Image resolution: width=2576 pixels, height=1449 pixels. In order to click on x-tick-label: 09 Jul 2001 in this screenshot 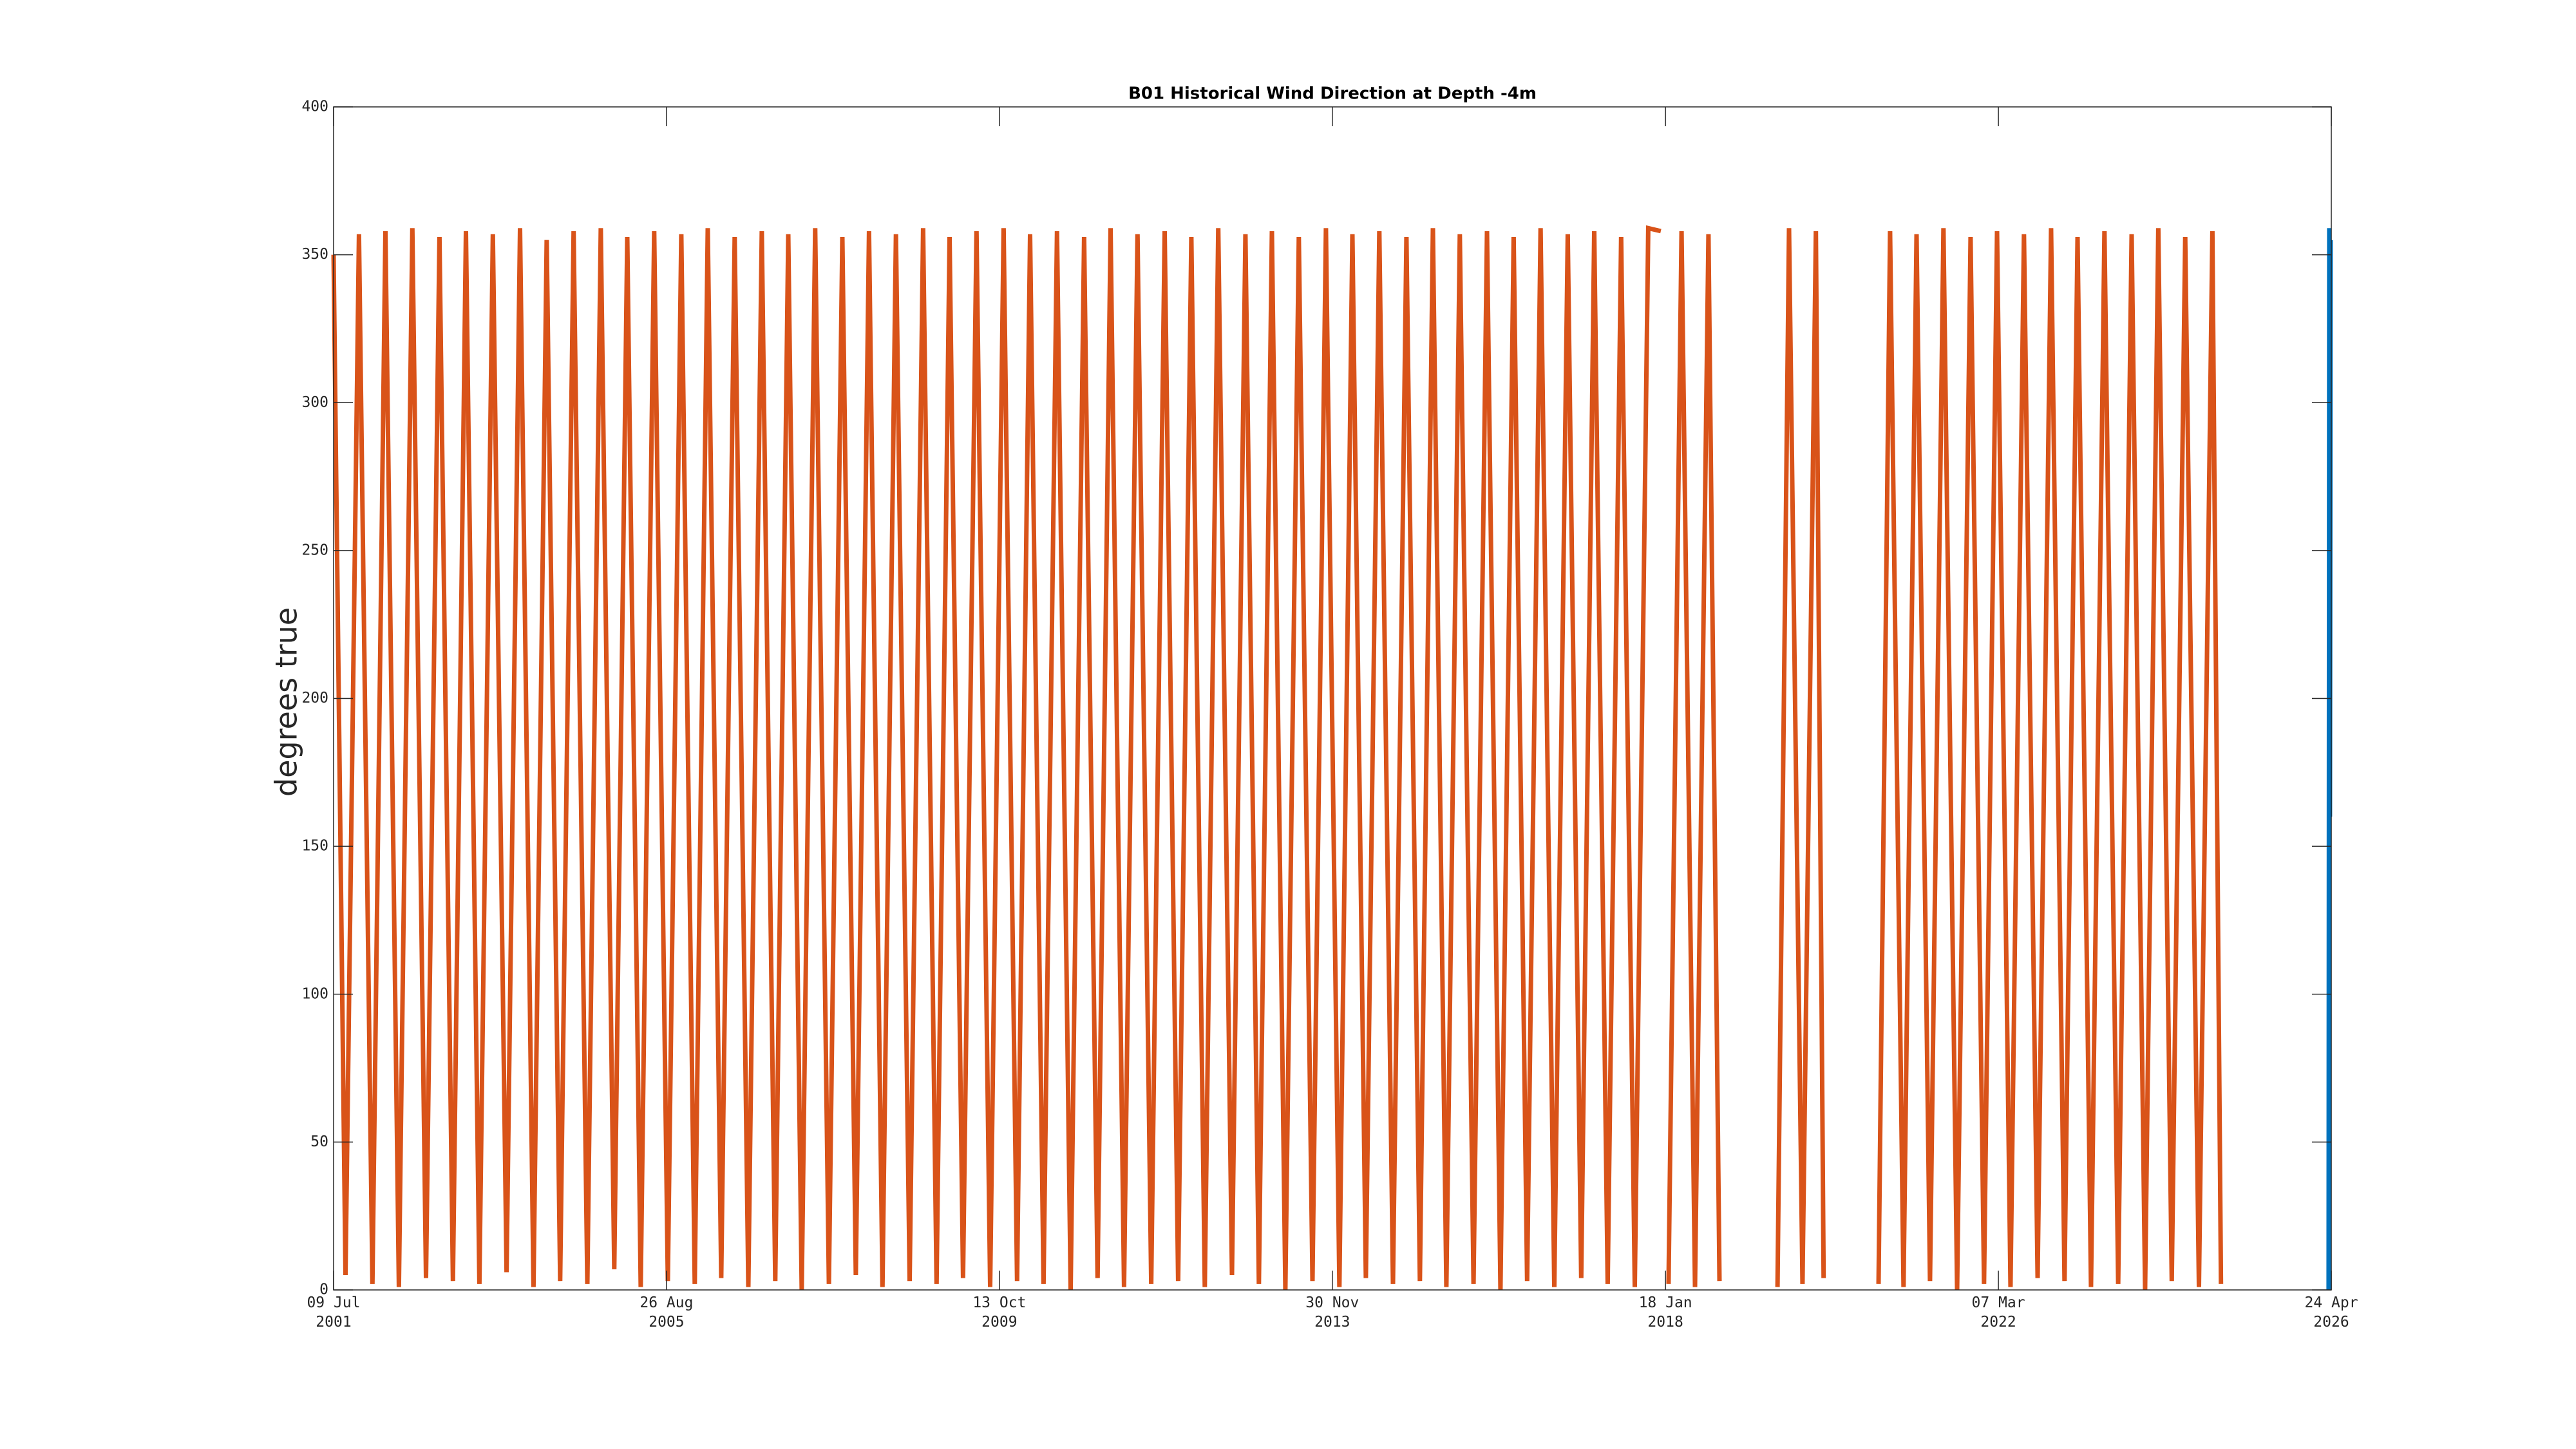, I will do `click(334, 1313)`.